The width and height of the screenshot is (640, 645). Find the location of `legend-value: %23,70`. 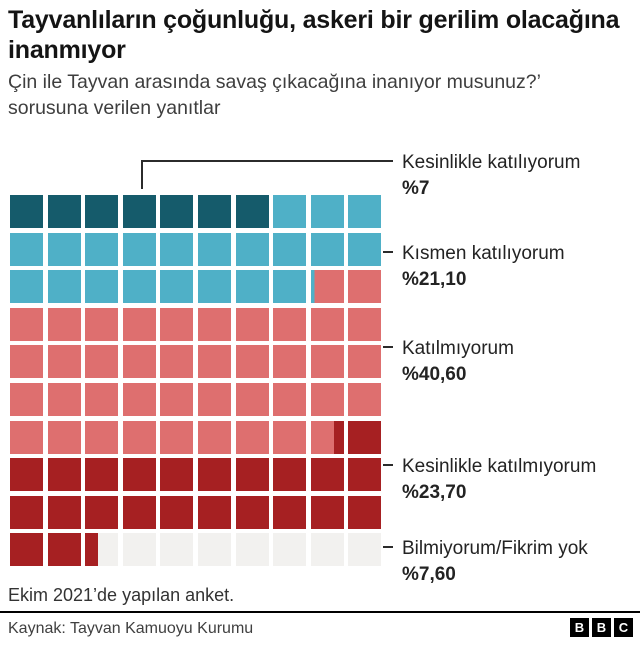

legend-value: %23,70 is located at coordinates (434, 492).